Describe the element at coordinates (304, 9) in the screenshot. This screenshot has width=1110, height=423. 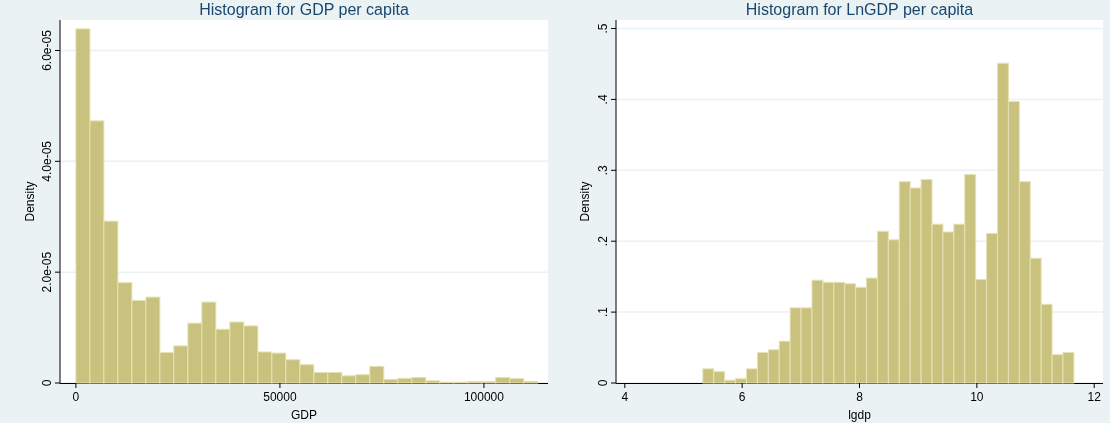
I see `chart-title: Histogram for GDP per capita` at that location.